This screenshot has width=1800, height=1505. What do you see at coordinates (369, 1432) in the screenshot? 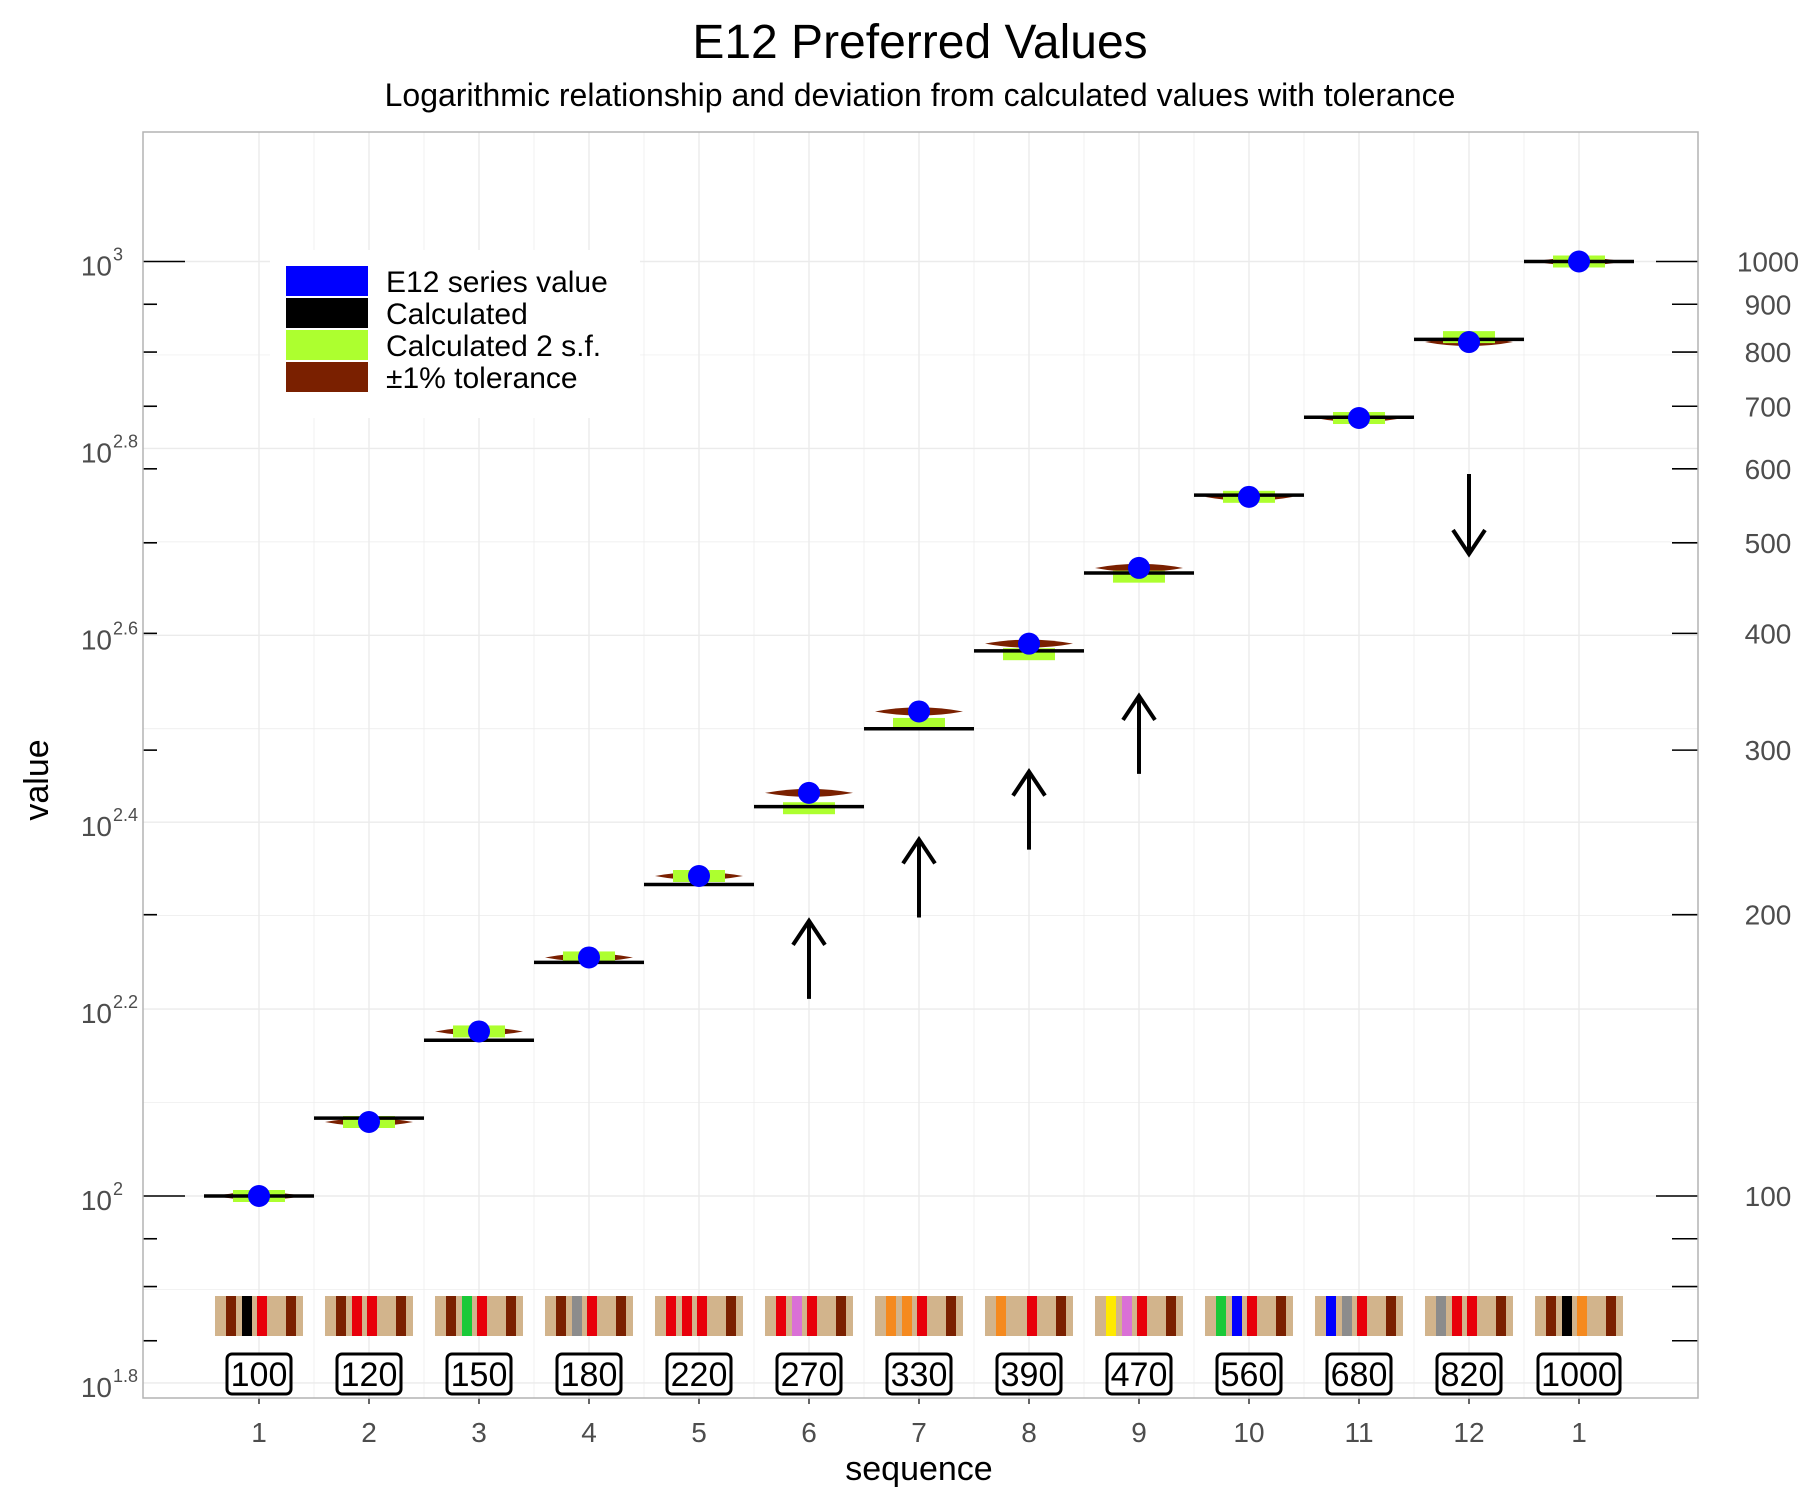
I see `x-tick-label: 2` at bounding box center [369, 1432].